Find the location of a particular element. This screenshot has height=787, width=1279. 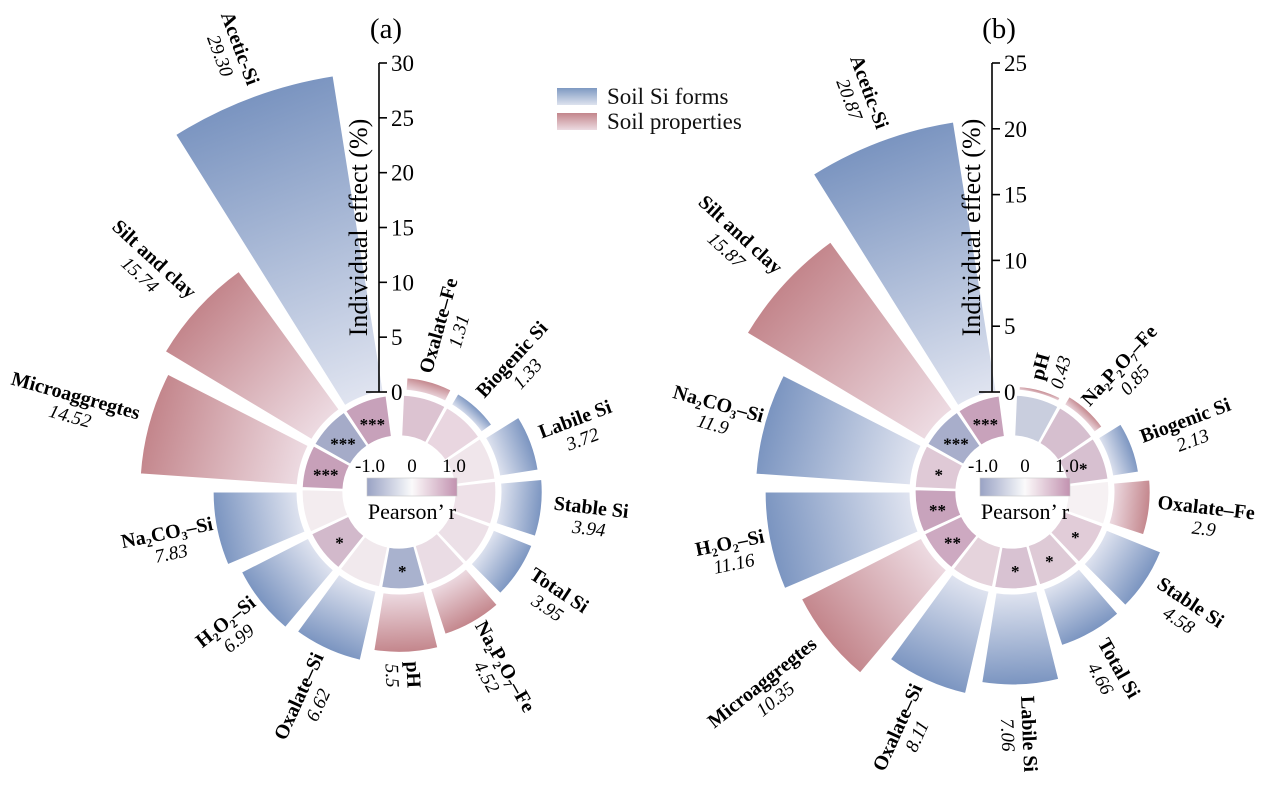

significance-Labile Si: * is located at coordinates (1015, 571).